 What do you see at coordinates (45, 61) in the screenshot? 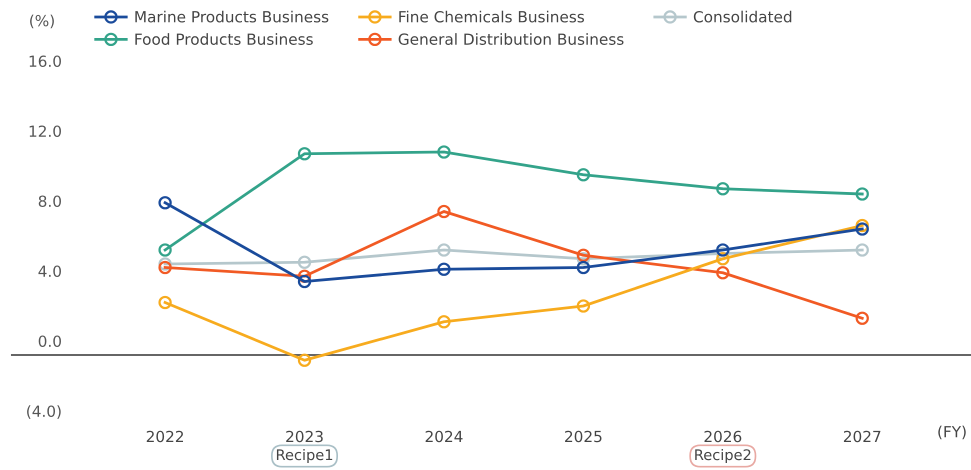
I see `y-tick-label: 16.0` at bounding box center [45, 61].